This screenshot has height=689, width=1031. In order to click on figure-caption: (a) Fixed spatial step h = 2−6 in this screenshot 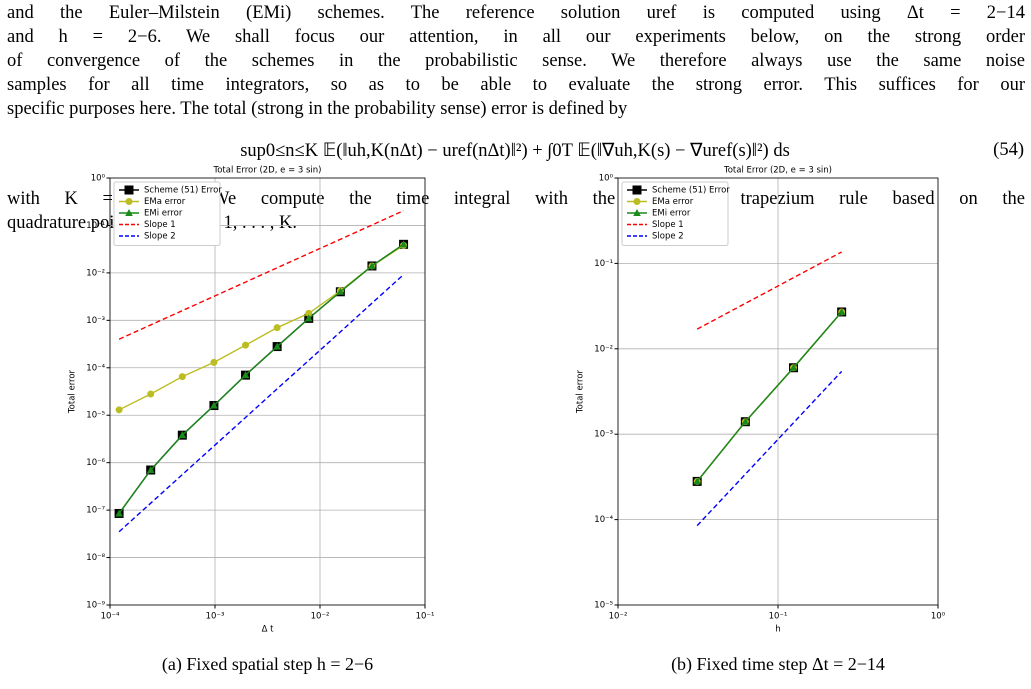, I will do `click(267, 664)`.